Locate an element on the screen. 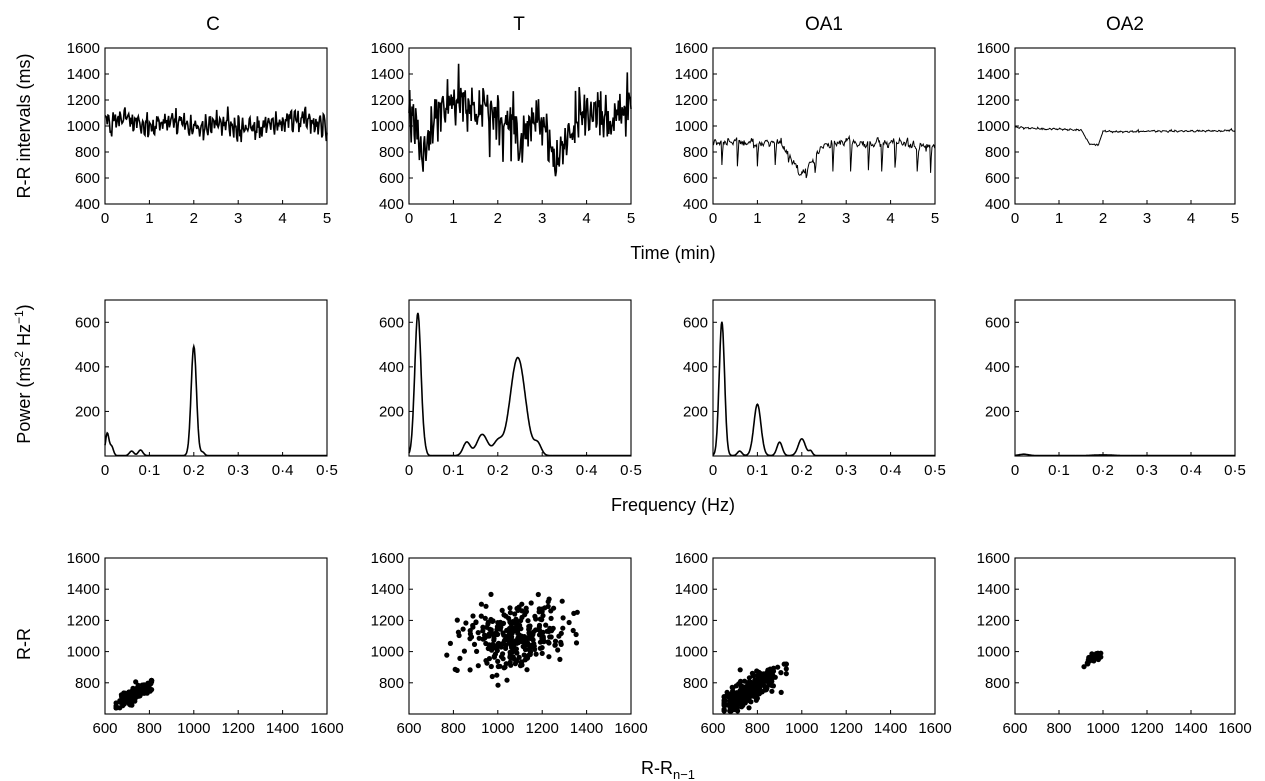  y-tick-label: 200 is located at coordinates (695, 411).